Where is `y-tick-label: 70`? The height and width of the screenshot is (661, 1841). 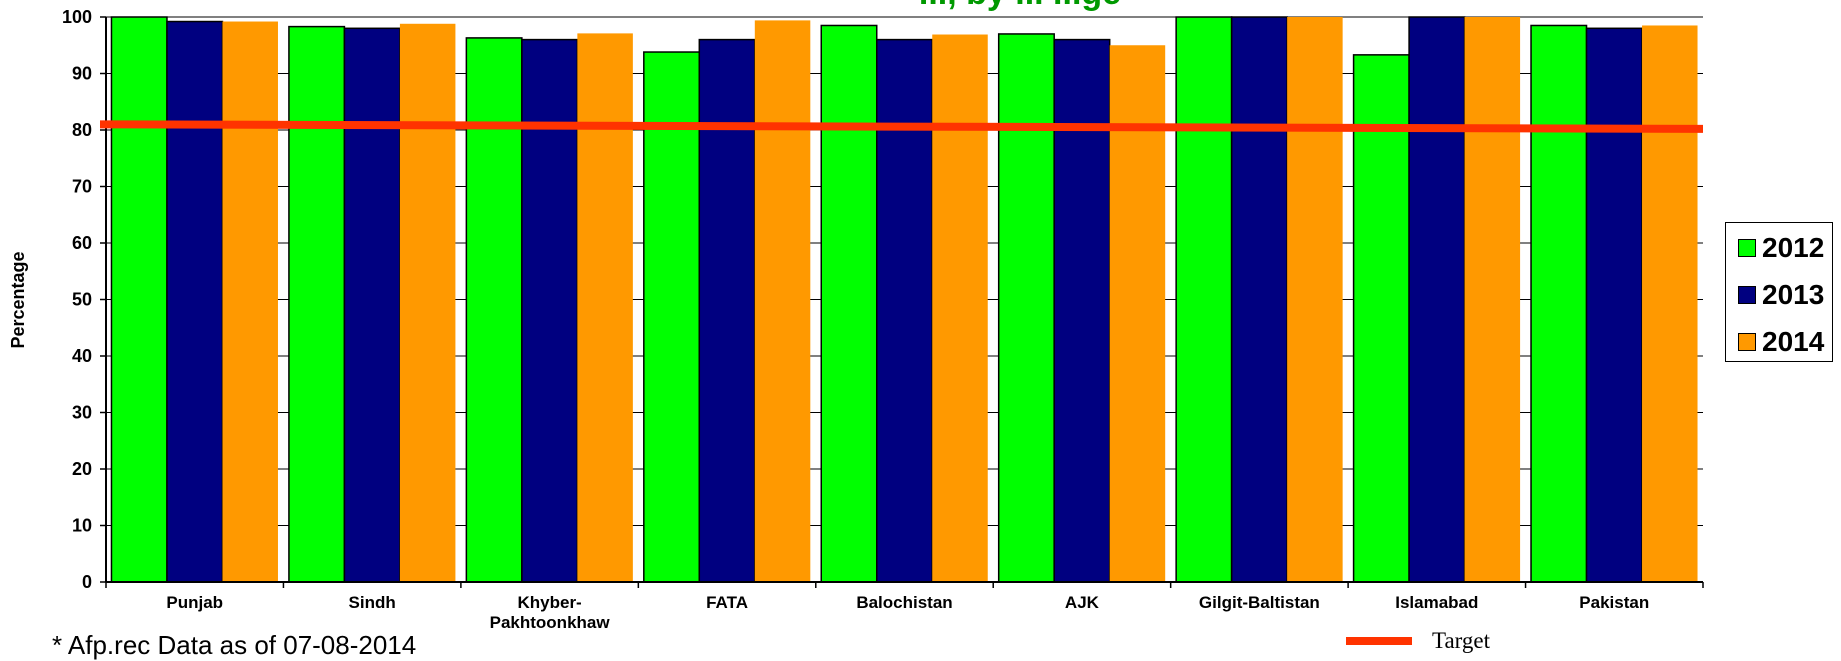 y-tick-label: 70 is located at coordinates (82, 187).